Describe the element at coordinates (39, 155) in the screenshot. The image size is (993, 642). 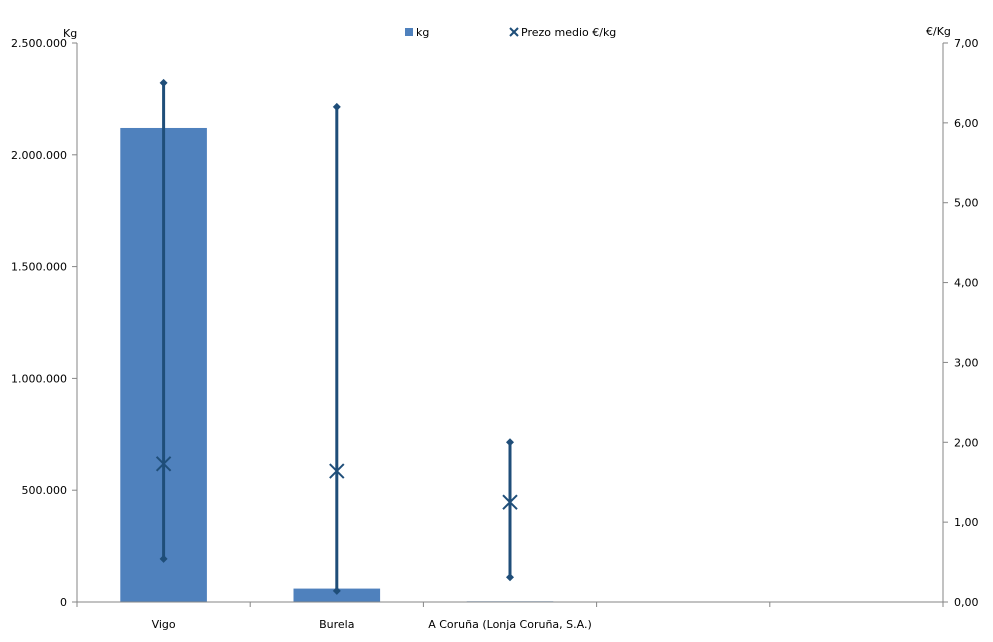
I see `left-axis-tick-label: 2.000.000` at that location.